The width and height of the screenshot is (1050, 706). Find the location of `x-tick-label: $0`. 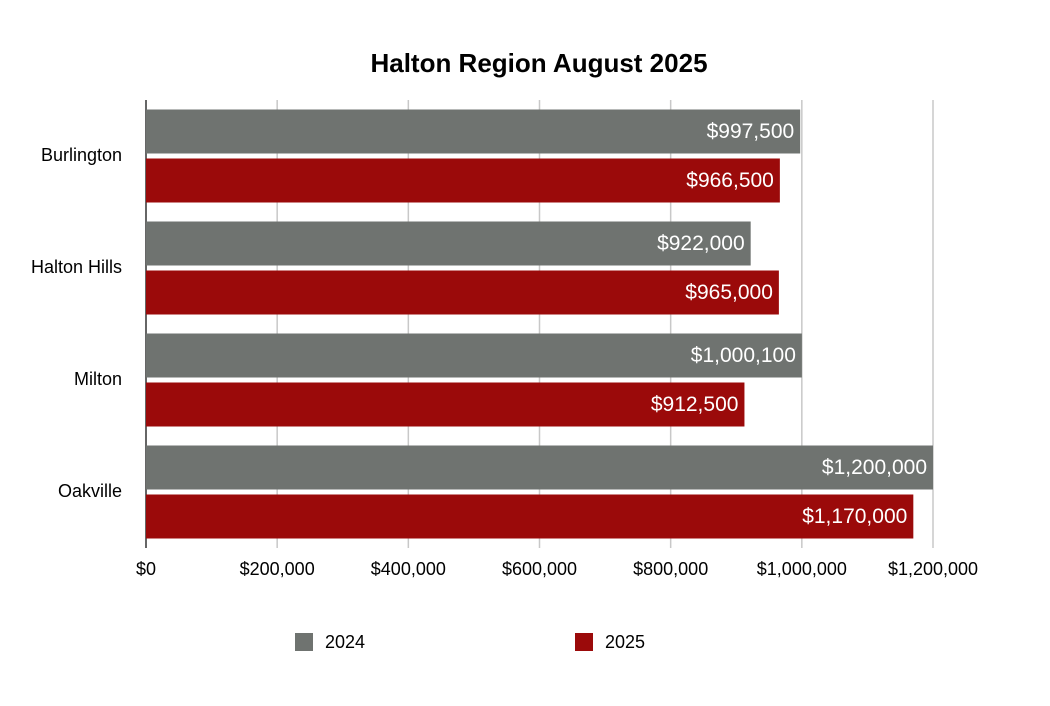

x-tick-label: $0 is located at coordinates (146, 569).